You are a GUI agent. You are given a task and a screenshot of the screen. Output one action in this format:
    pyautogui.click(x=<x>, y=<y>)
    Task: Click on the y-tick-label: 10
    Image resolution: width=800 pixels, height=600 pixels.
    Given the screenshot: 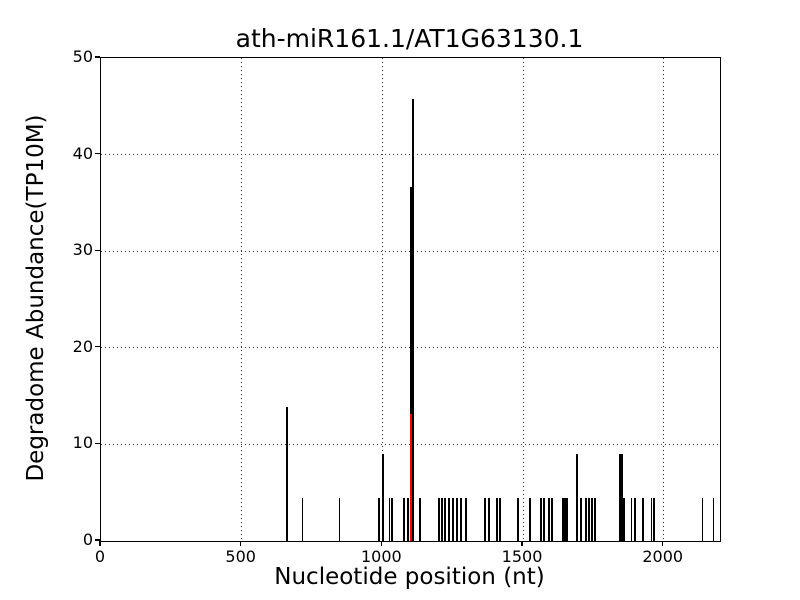 What is the action you would take?
    pyautogui.click(x=82, y=443)
    